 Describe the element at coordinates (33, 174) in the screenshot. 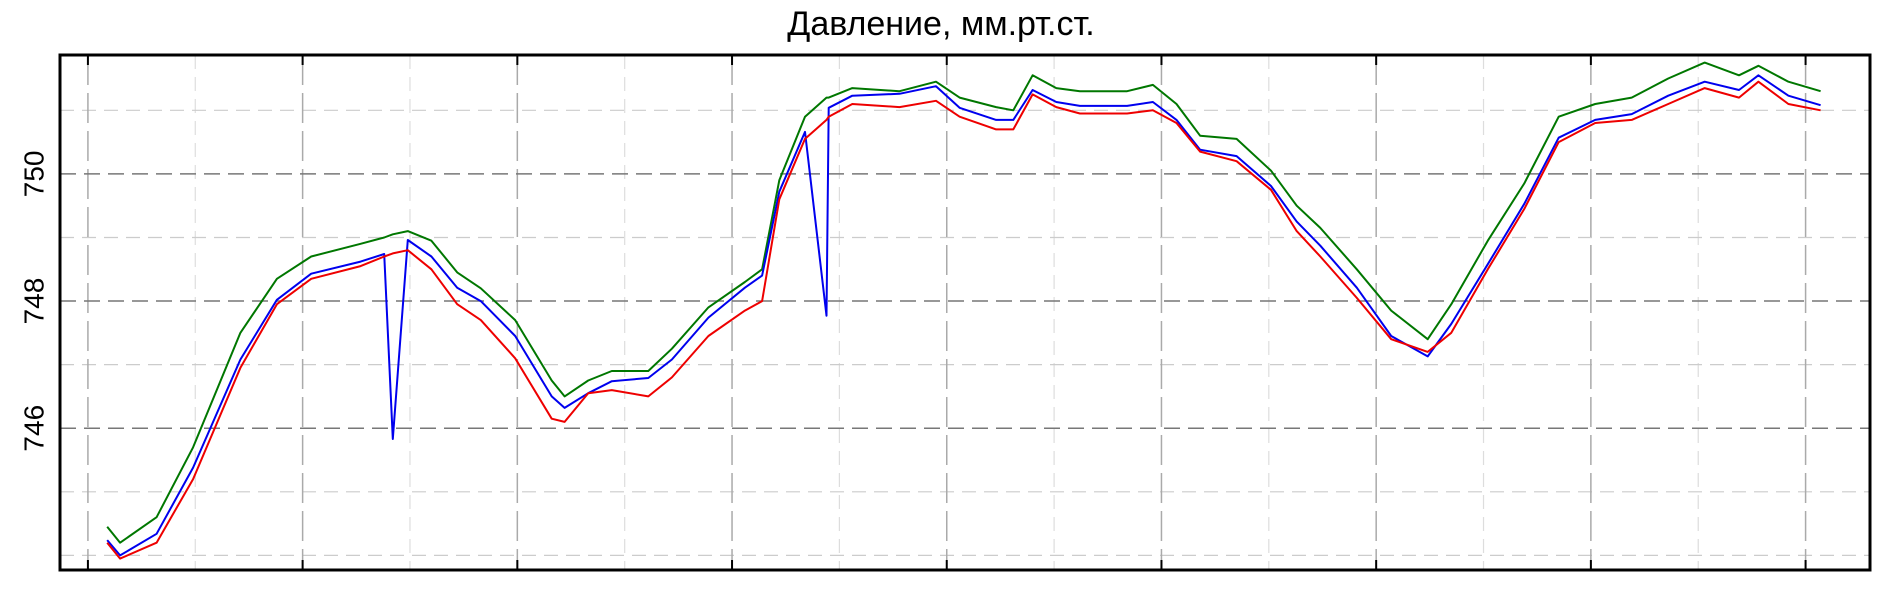

I see `y-tick-label: 750` at that location.